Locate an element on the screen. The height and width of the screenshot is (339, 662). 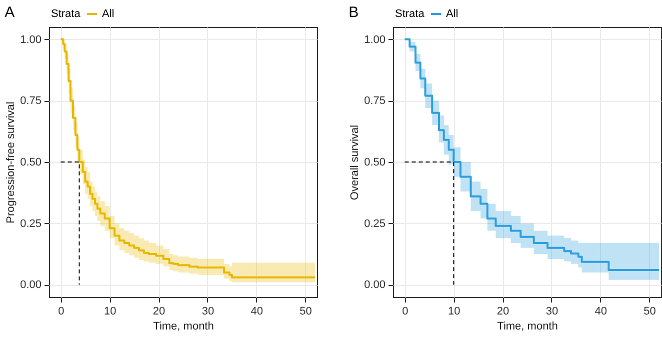
y-axis-title: Progression-free survival is located at coordinates (11, 163).